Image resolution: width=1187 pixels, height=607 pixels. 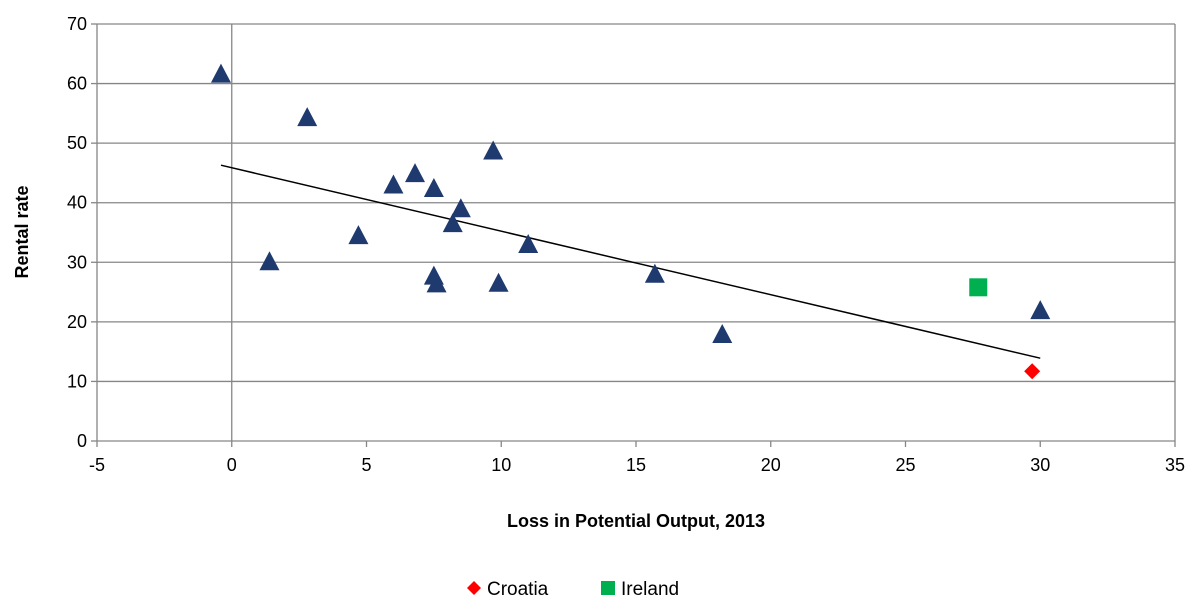 I want to click on legend-label-ireland: Ireland, so click(x=650, y=589).